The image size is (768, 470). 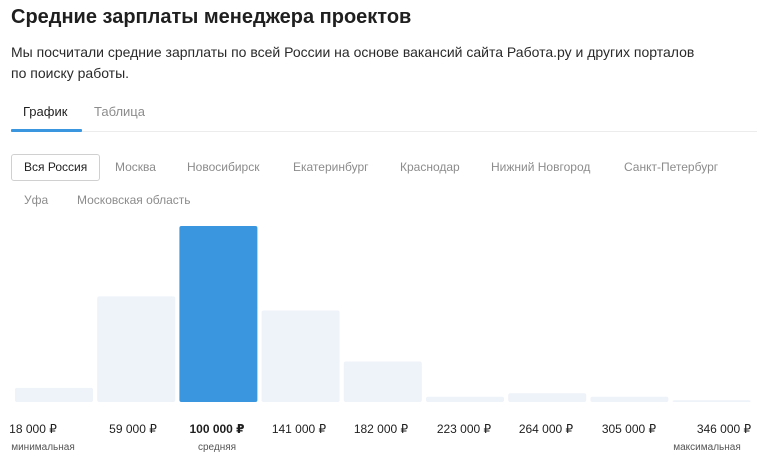 What do you see at coordinates (430, 167) in the screenshot?
I see `region-chip-krasnodar: Краснодар` at bounding box center [430, 167].